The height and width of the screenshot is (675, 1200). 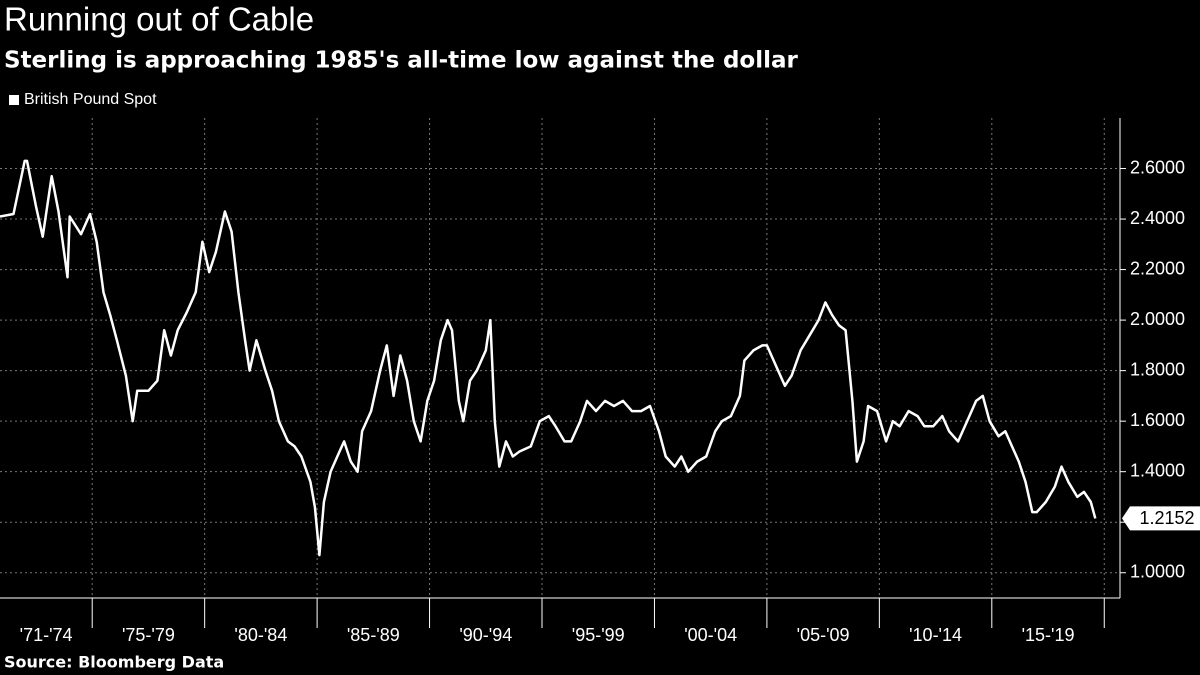 What do you see at coordinates (90, 99) in the screenshot?
I see `legend-label: British Pound Spot` at bounding box center [90, 99].